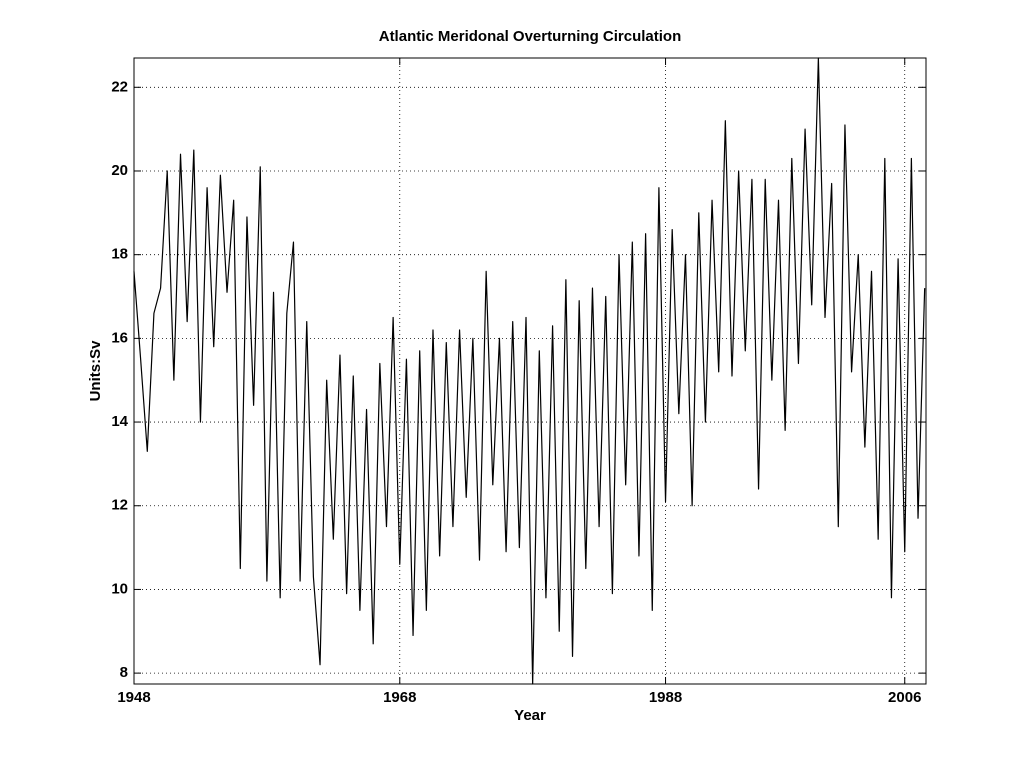 The height and width of the screenshot is (773, 1024). Describe the element at coordinates (119, 86) in the screenshot. I see `y-tick-label: 22` at that location.